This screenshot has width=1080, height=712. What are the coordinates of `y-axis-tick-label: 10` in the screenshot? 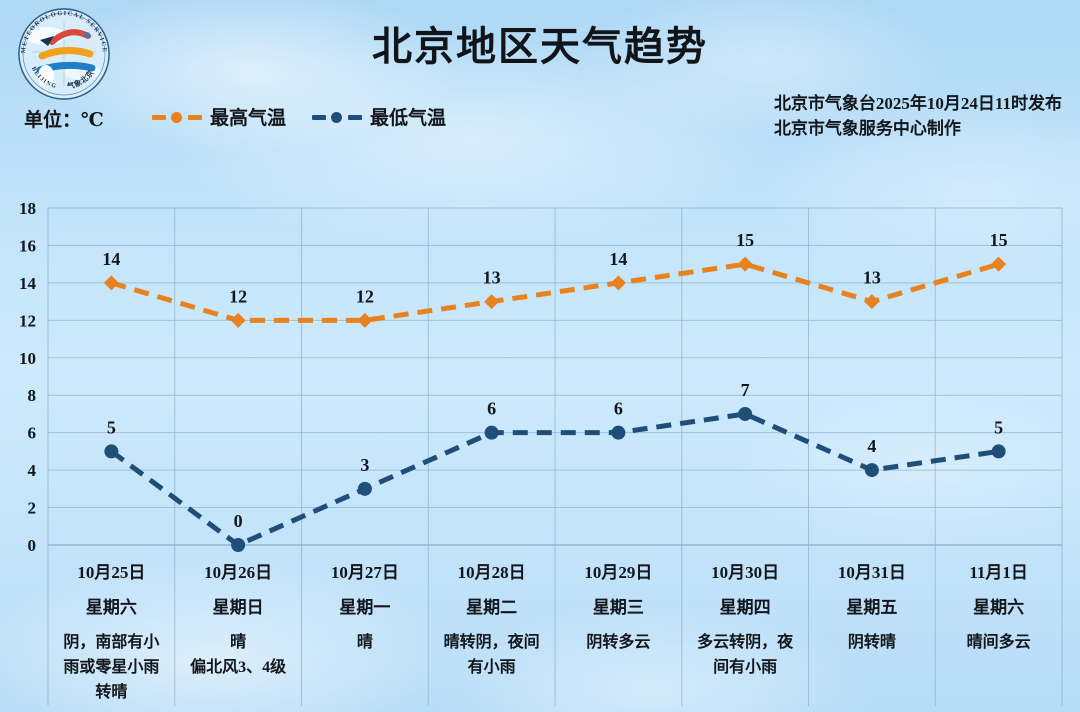 It's located at (27, 358).